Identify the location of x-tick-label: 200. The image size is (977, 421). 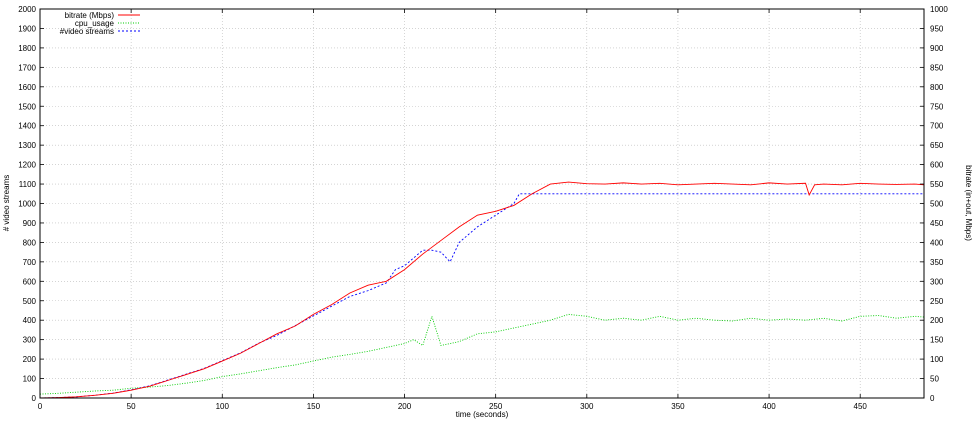
(405, 406).